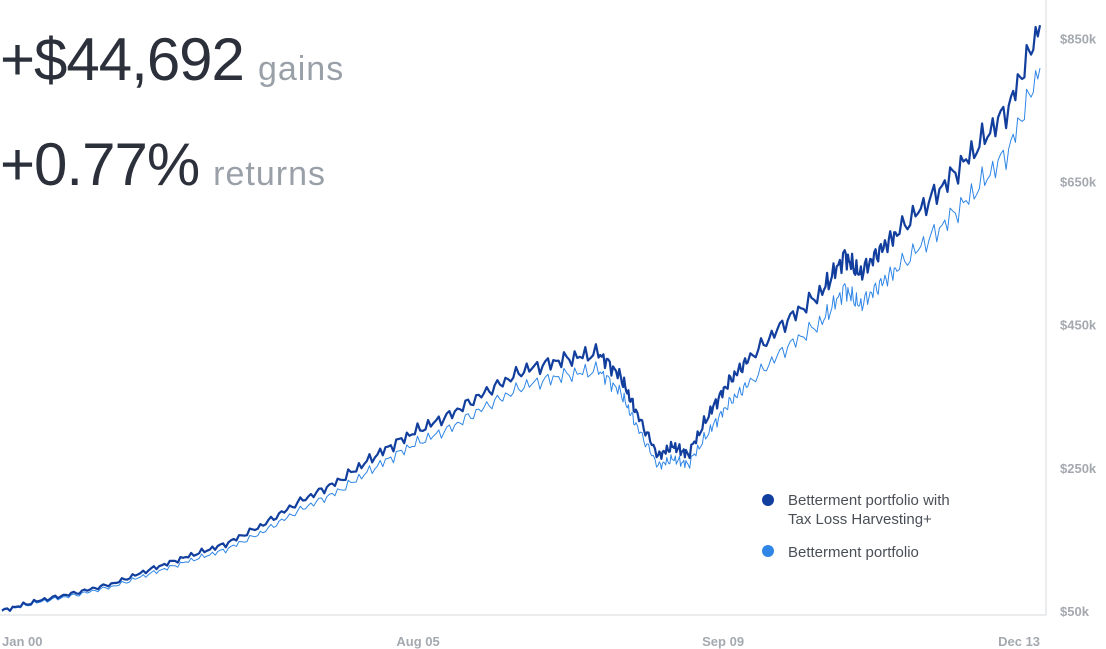 The width and height of the screenshot is (1106, 649). Describe the element at coordinates (1078, 38) in the screenshot. I see `y-tick-label: $850k` at that location.